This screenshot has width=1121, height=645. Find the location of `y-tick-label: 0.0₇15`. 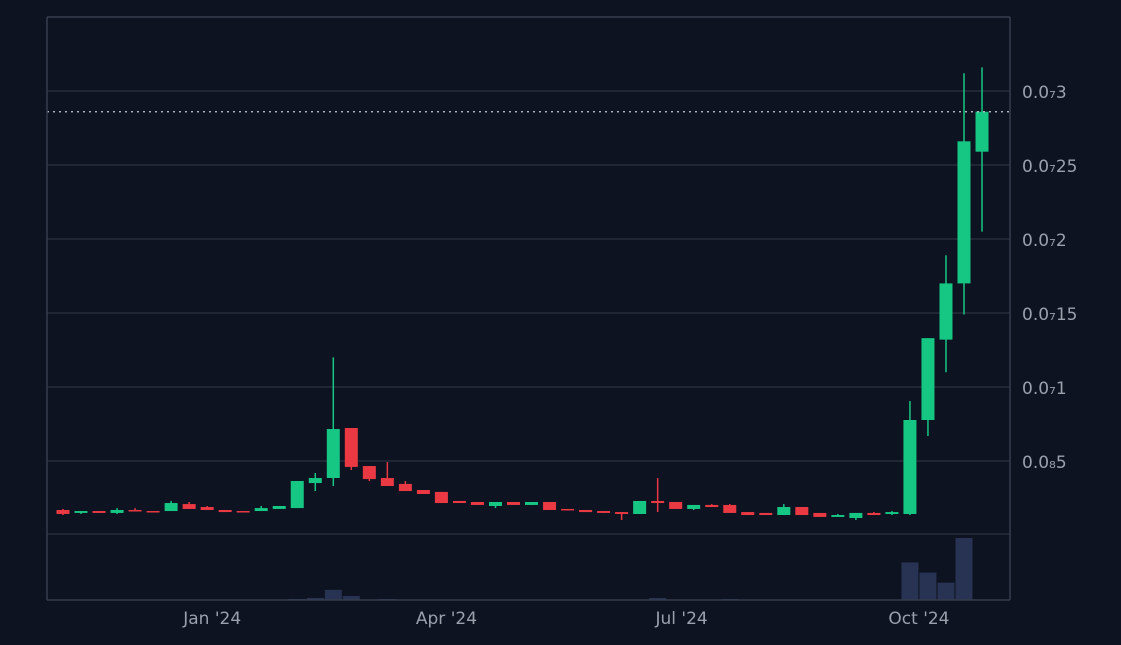

y-tick-label: 0.0₇15 is located at coordinates (1049, 315).